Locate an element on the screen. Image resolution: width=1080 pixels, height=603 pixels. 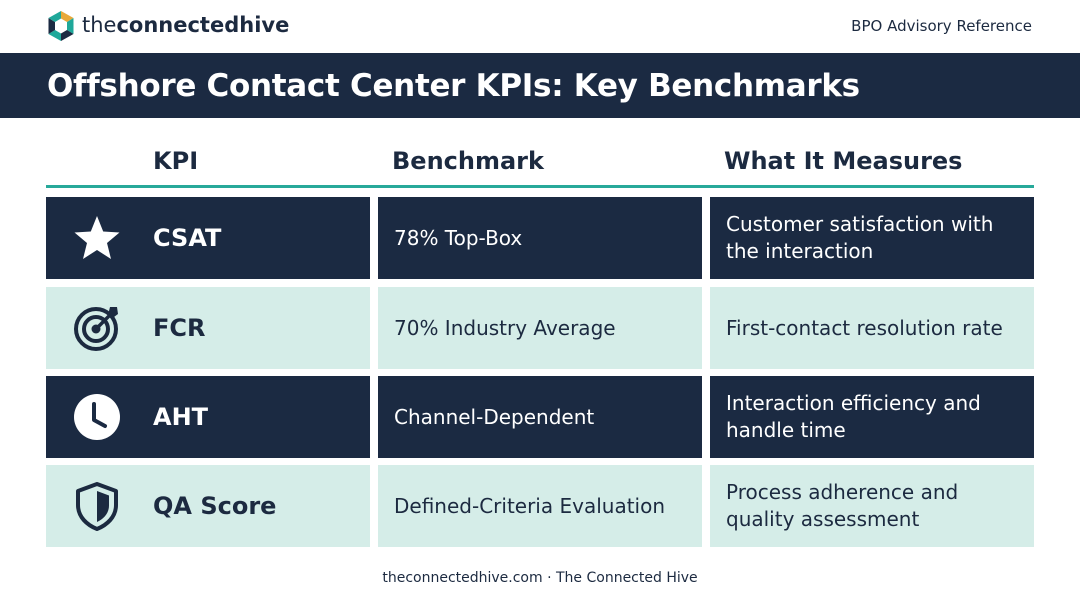
kpi-cell: AHT is located at coordinates (208, 417).